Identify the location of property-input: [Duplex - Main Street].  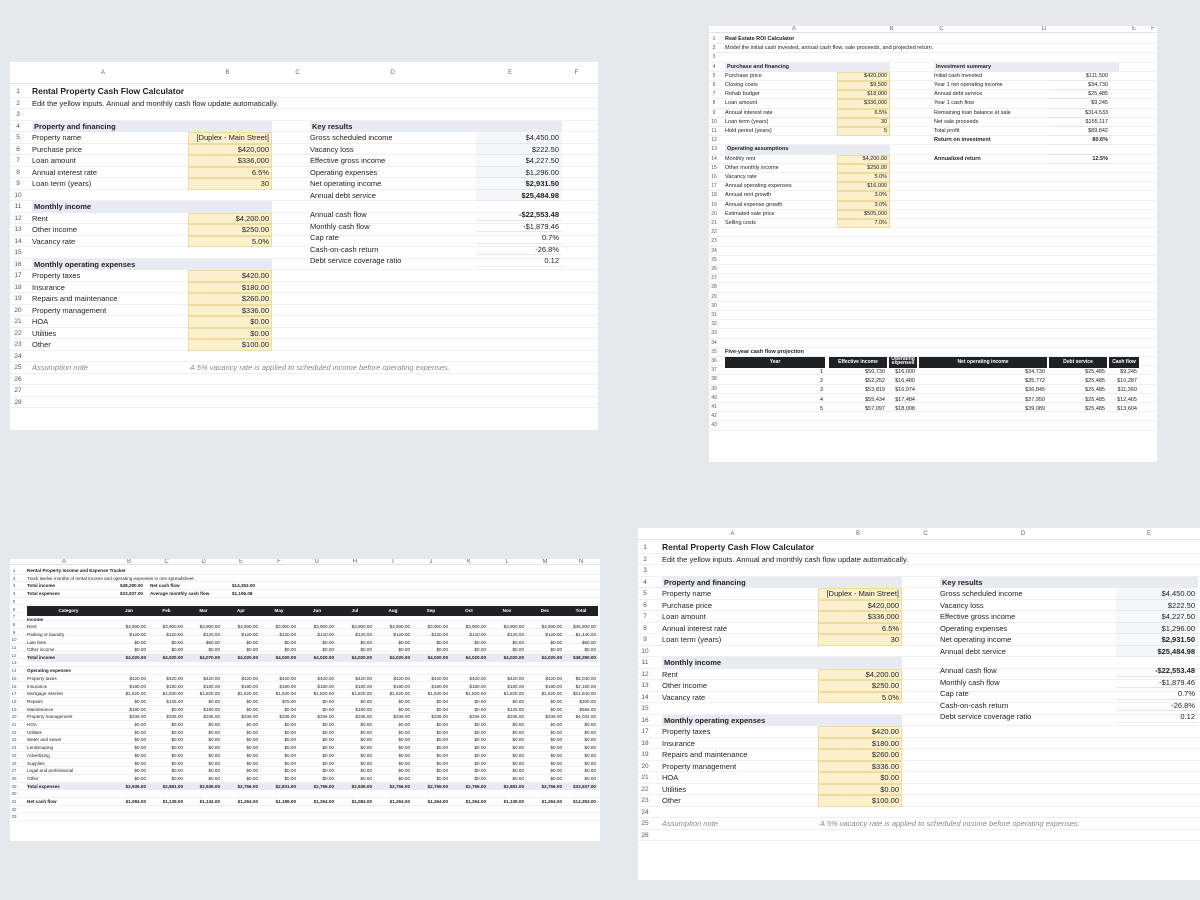
(860, 594).